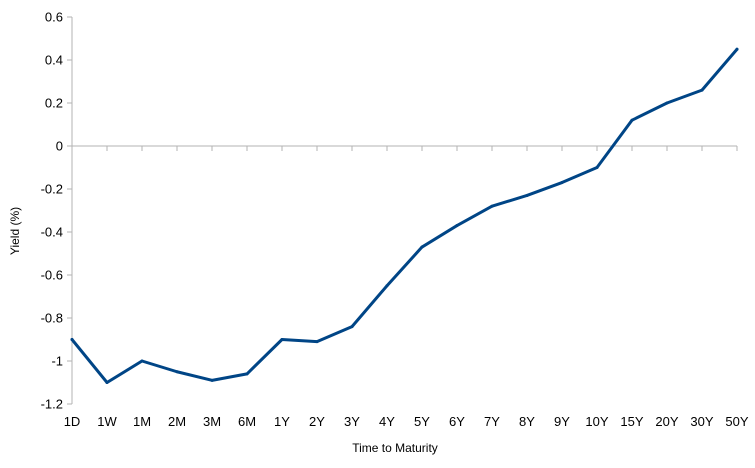 Image resolution: width=755 pixels, height=468 pixels. What do you see at coordinates (631, 421) in the screenshot?
I see `x-tick-label: 15Y` at bounding box center [631, 421].